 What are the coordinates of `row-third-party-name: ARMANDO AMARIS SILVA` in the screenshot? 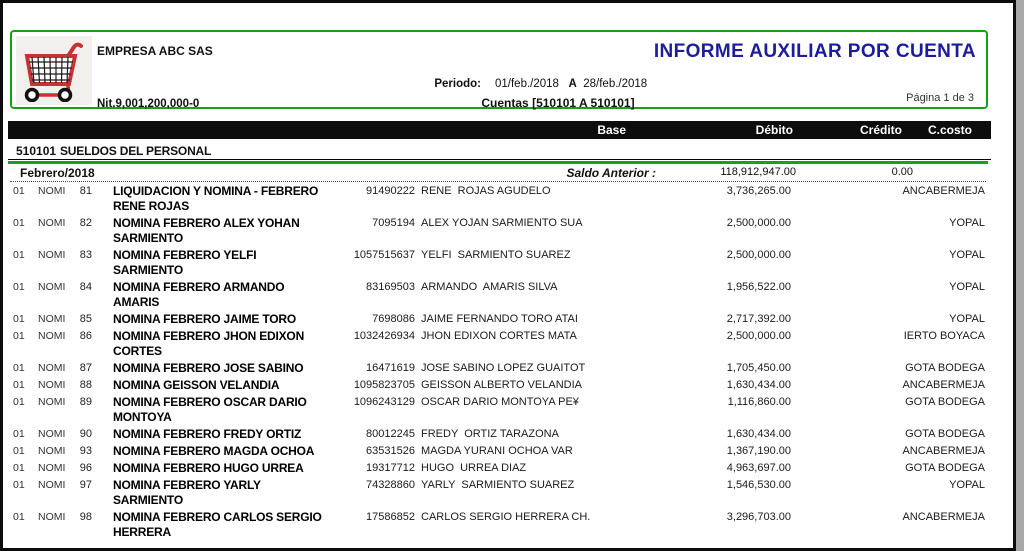 It's located at (489, 287).